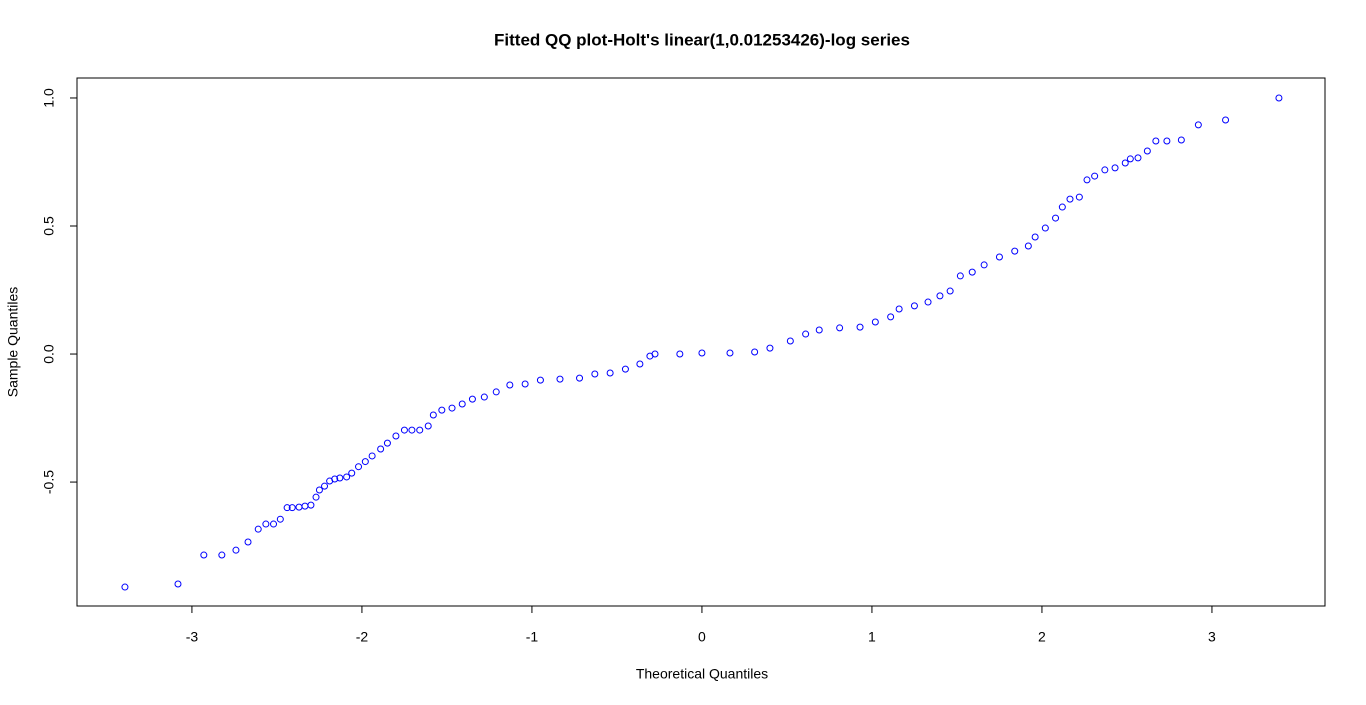 The height and width of the screenshot is (705, 1366). What do you see at coordinates (702, 674) in the screenshot?
I see `x-axis-label: Theoretical Quantiles` at bounding box center [702, 674].